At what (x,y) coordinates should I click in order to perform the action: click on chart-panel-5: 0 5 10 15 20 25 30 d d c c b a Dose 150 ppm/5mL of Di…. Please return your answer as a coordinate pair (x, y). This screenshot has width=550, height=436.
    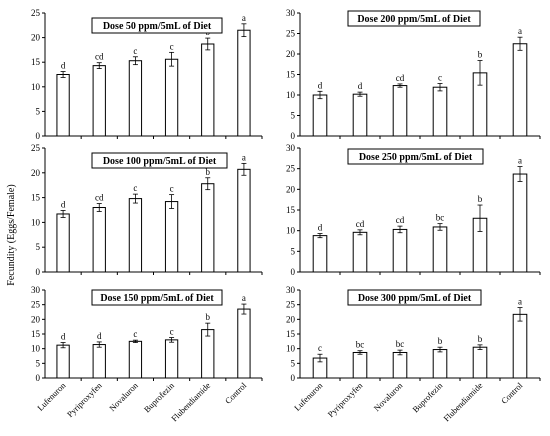
    Looking at the image, I should click on (147, 354).